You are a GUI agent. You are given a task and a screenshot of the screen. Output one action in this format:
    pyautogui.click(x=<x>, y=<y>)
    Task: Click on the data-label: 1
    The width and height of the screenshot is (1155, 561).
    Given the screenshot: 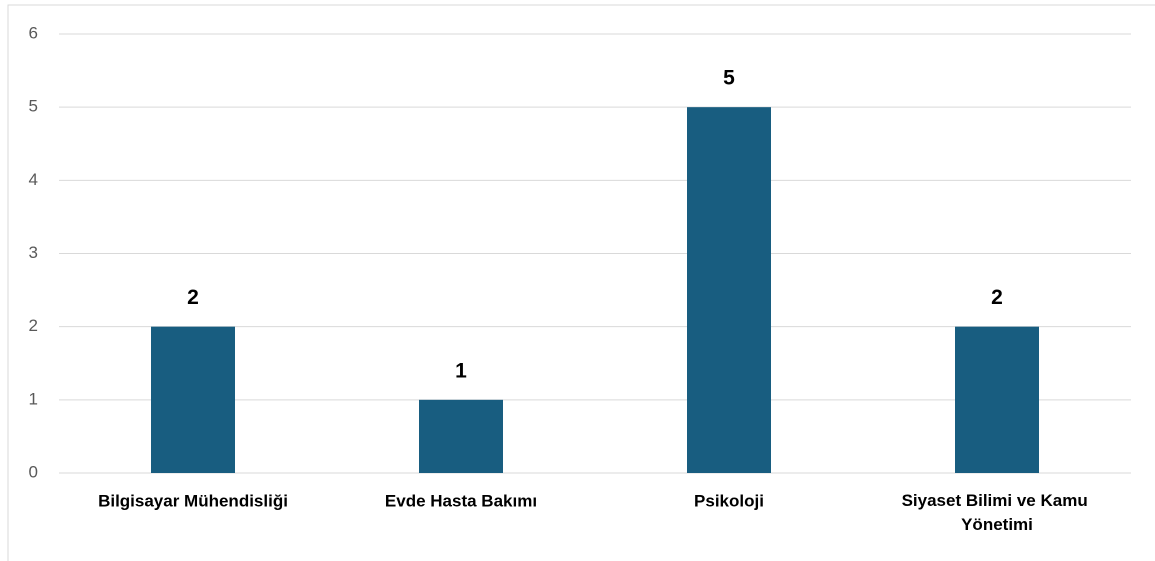 What is the action you would take?
    pyautogui.click(x=461, y=370)
    